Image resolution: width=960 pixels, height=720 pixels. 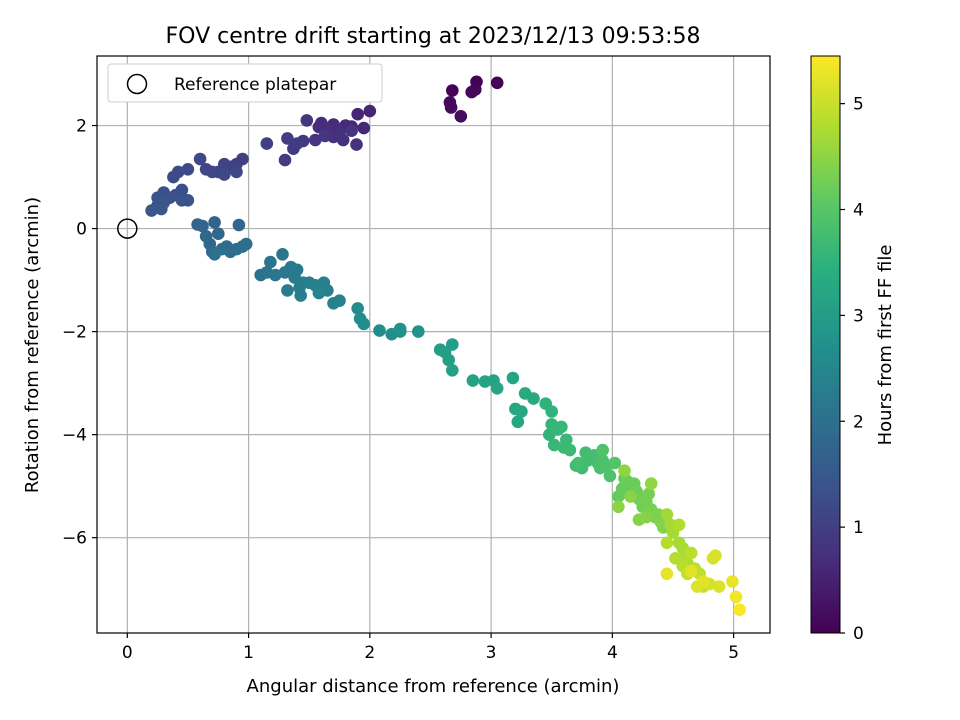 I want to click on colorbar-tick-label: 5, so click(x=858, y=105).